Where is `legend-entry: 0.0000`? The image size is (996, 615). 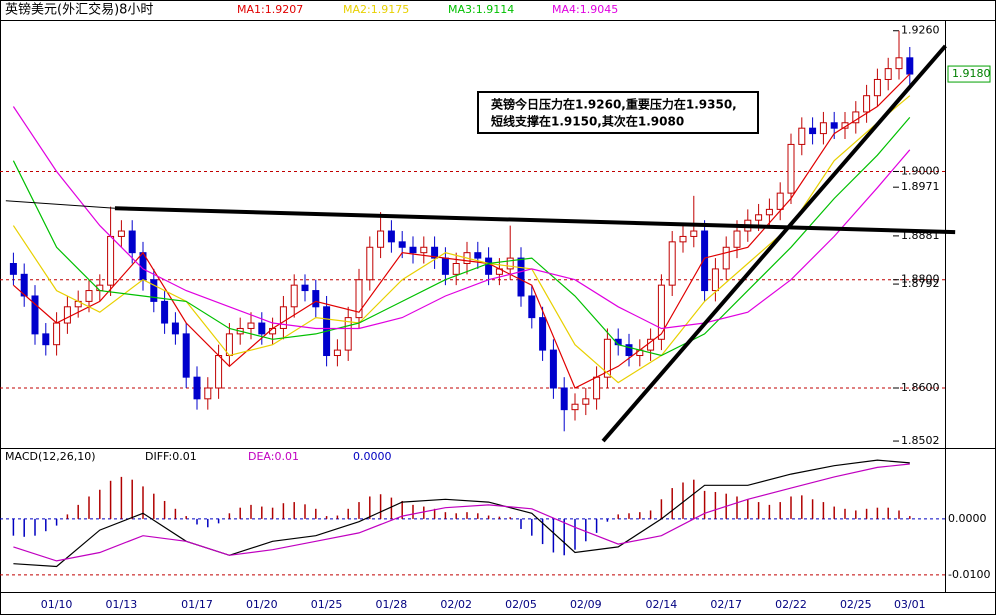 legend-entry: 0.0000 is located at coordinates (372, 456).